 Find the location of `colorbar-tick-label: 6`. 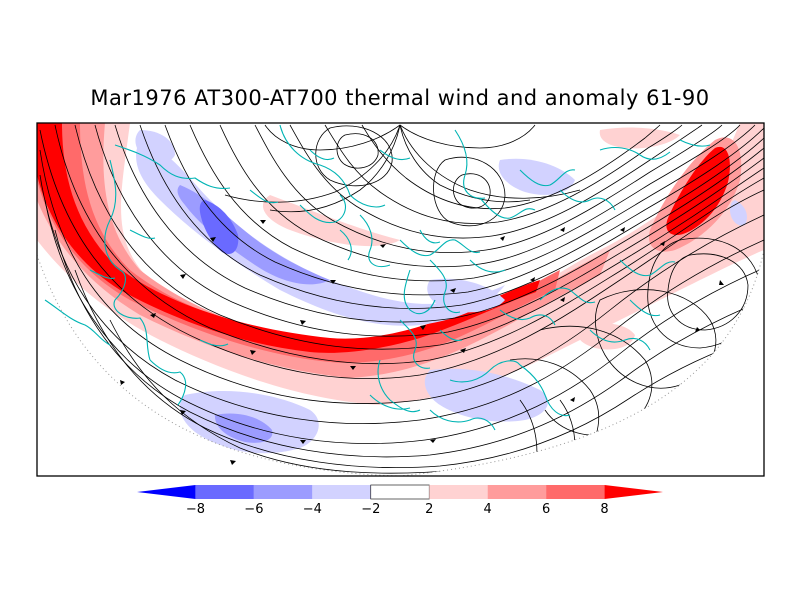

colorbar-tick-label: 6 is located at coordinates (546, 509).